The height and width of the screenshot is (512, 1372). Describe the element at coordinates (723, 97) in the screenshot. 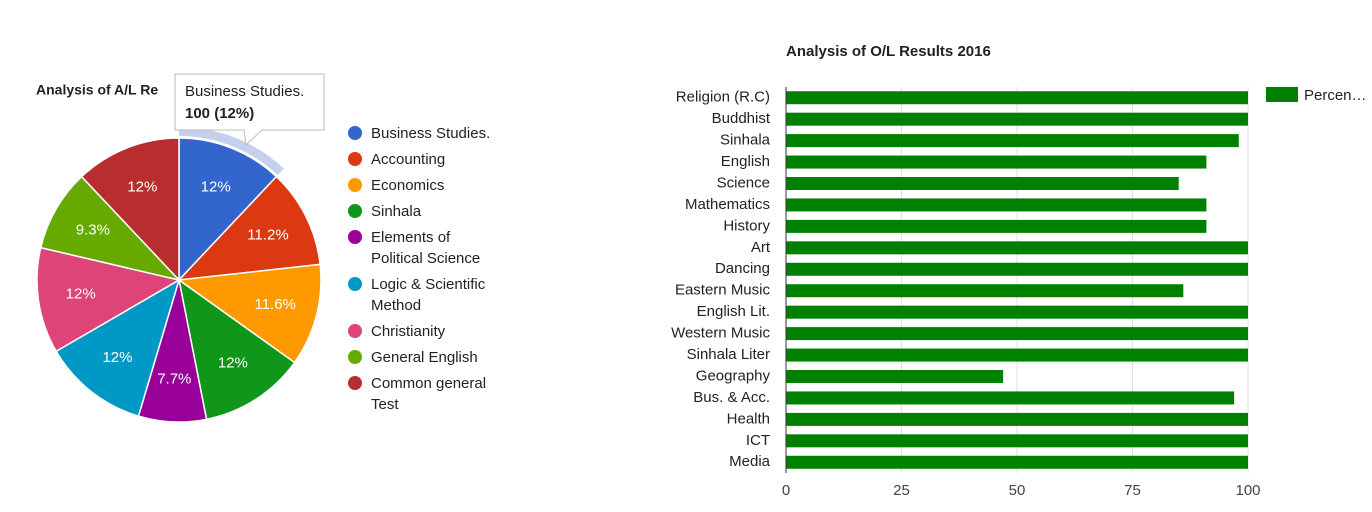

I see `y-tick-label: Religion (R.C)` at that location.